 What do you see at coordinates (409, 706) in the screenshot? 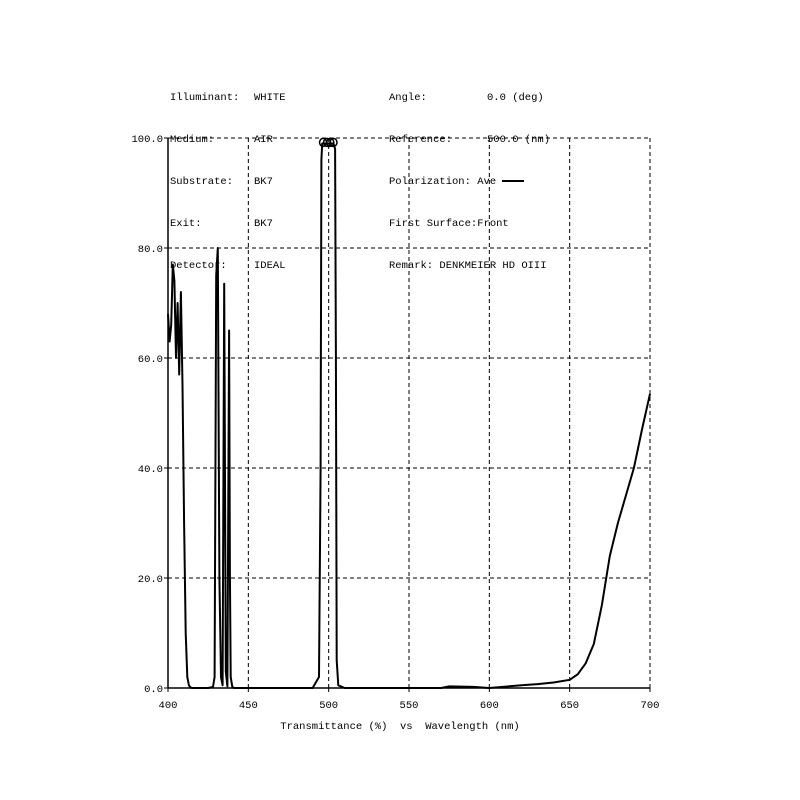
I see `x-tick-label: 550` at bounding box center [409, 706].